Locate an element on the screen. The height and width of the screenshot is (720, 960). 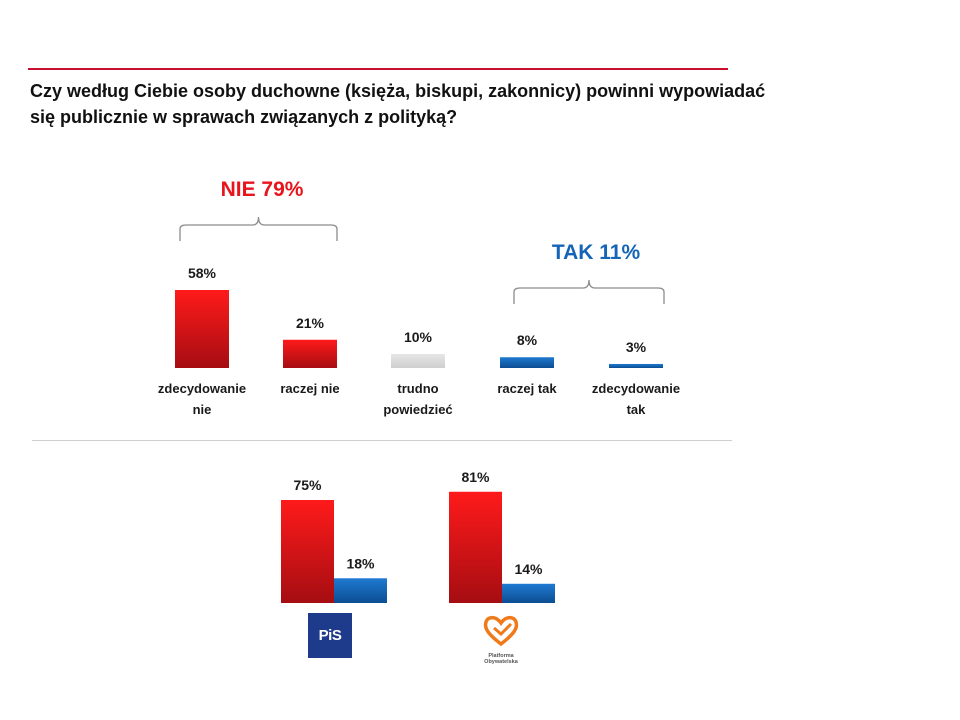
value-label-3: 8% is located at coordinates (527, 340).